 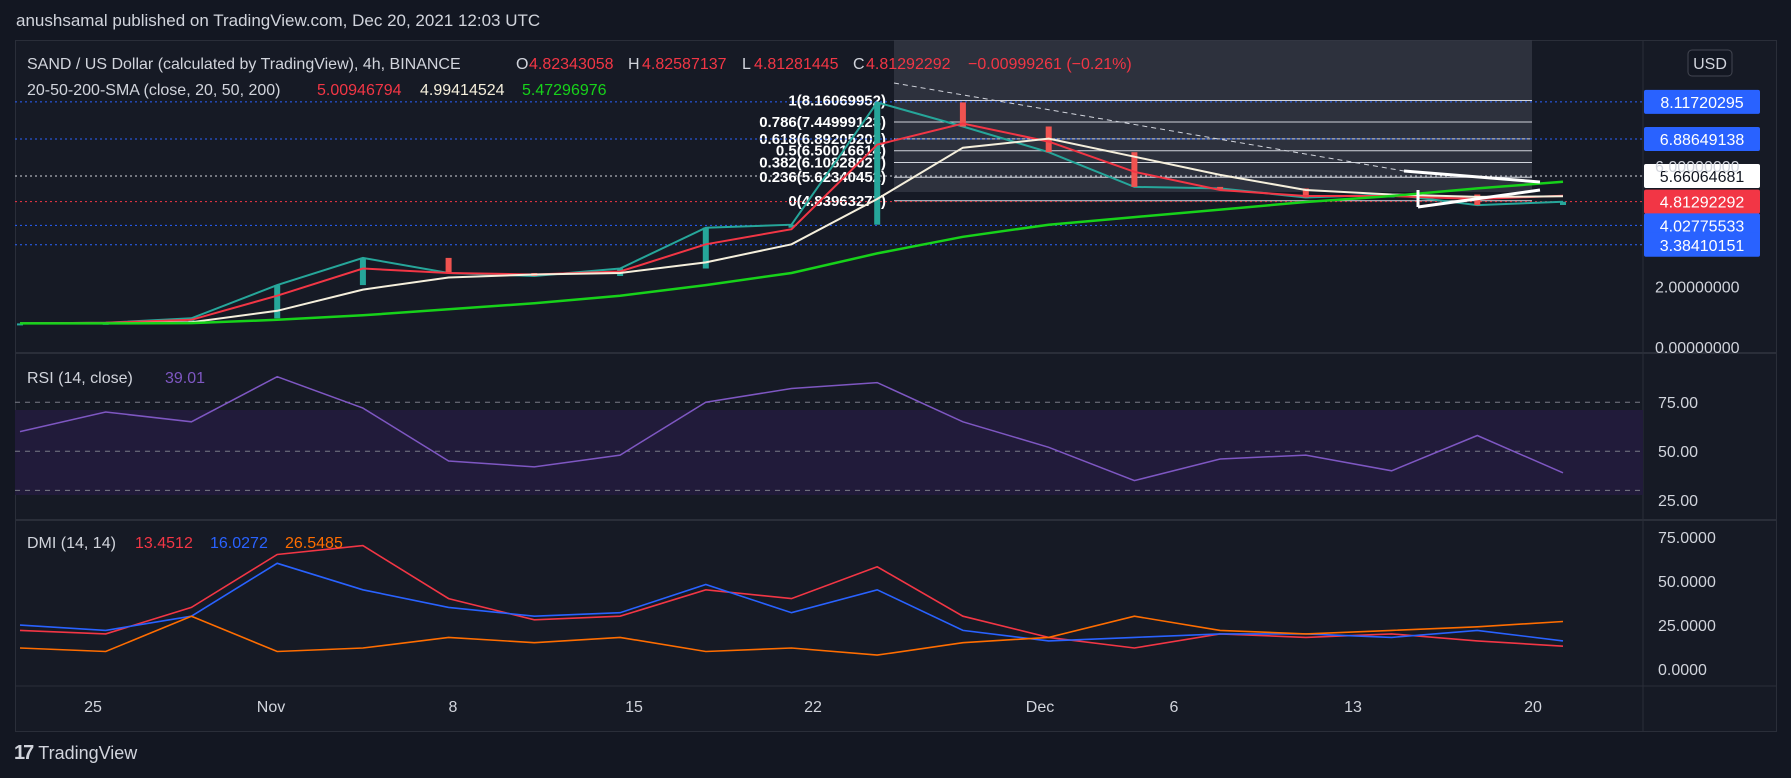 What do you see at coordinates (1697, 288) in the screenshot?
I see `price-tick-label: 2.00000000` at bounding box center [1697, 288].